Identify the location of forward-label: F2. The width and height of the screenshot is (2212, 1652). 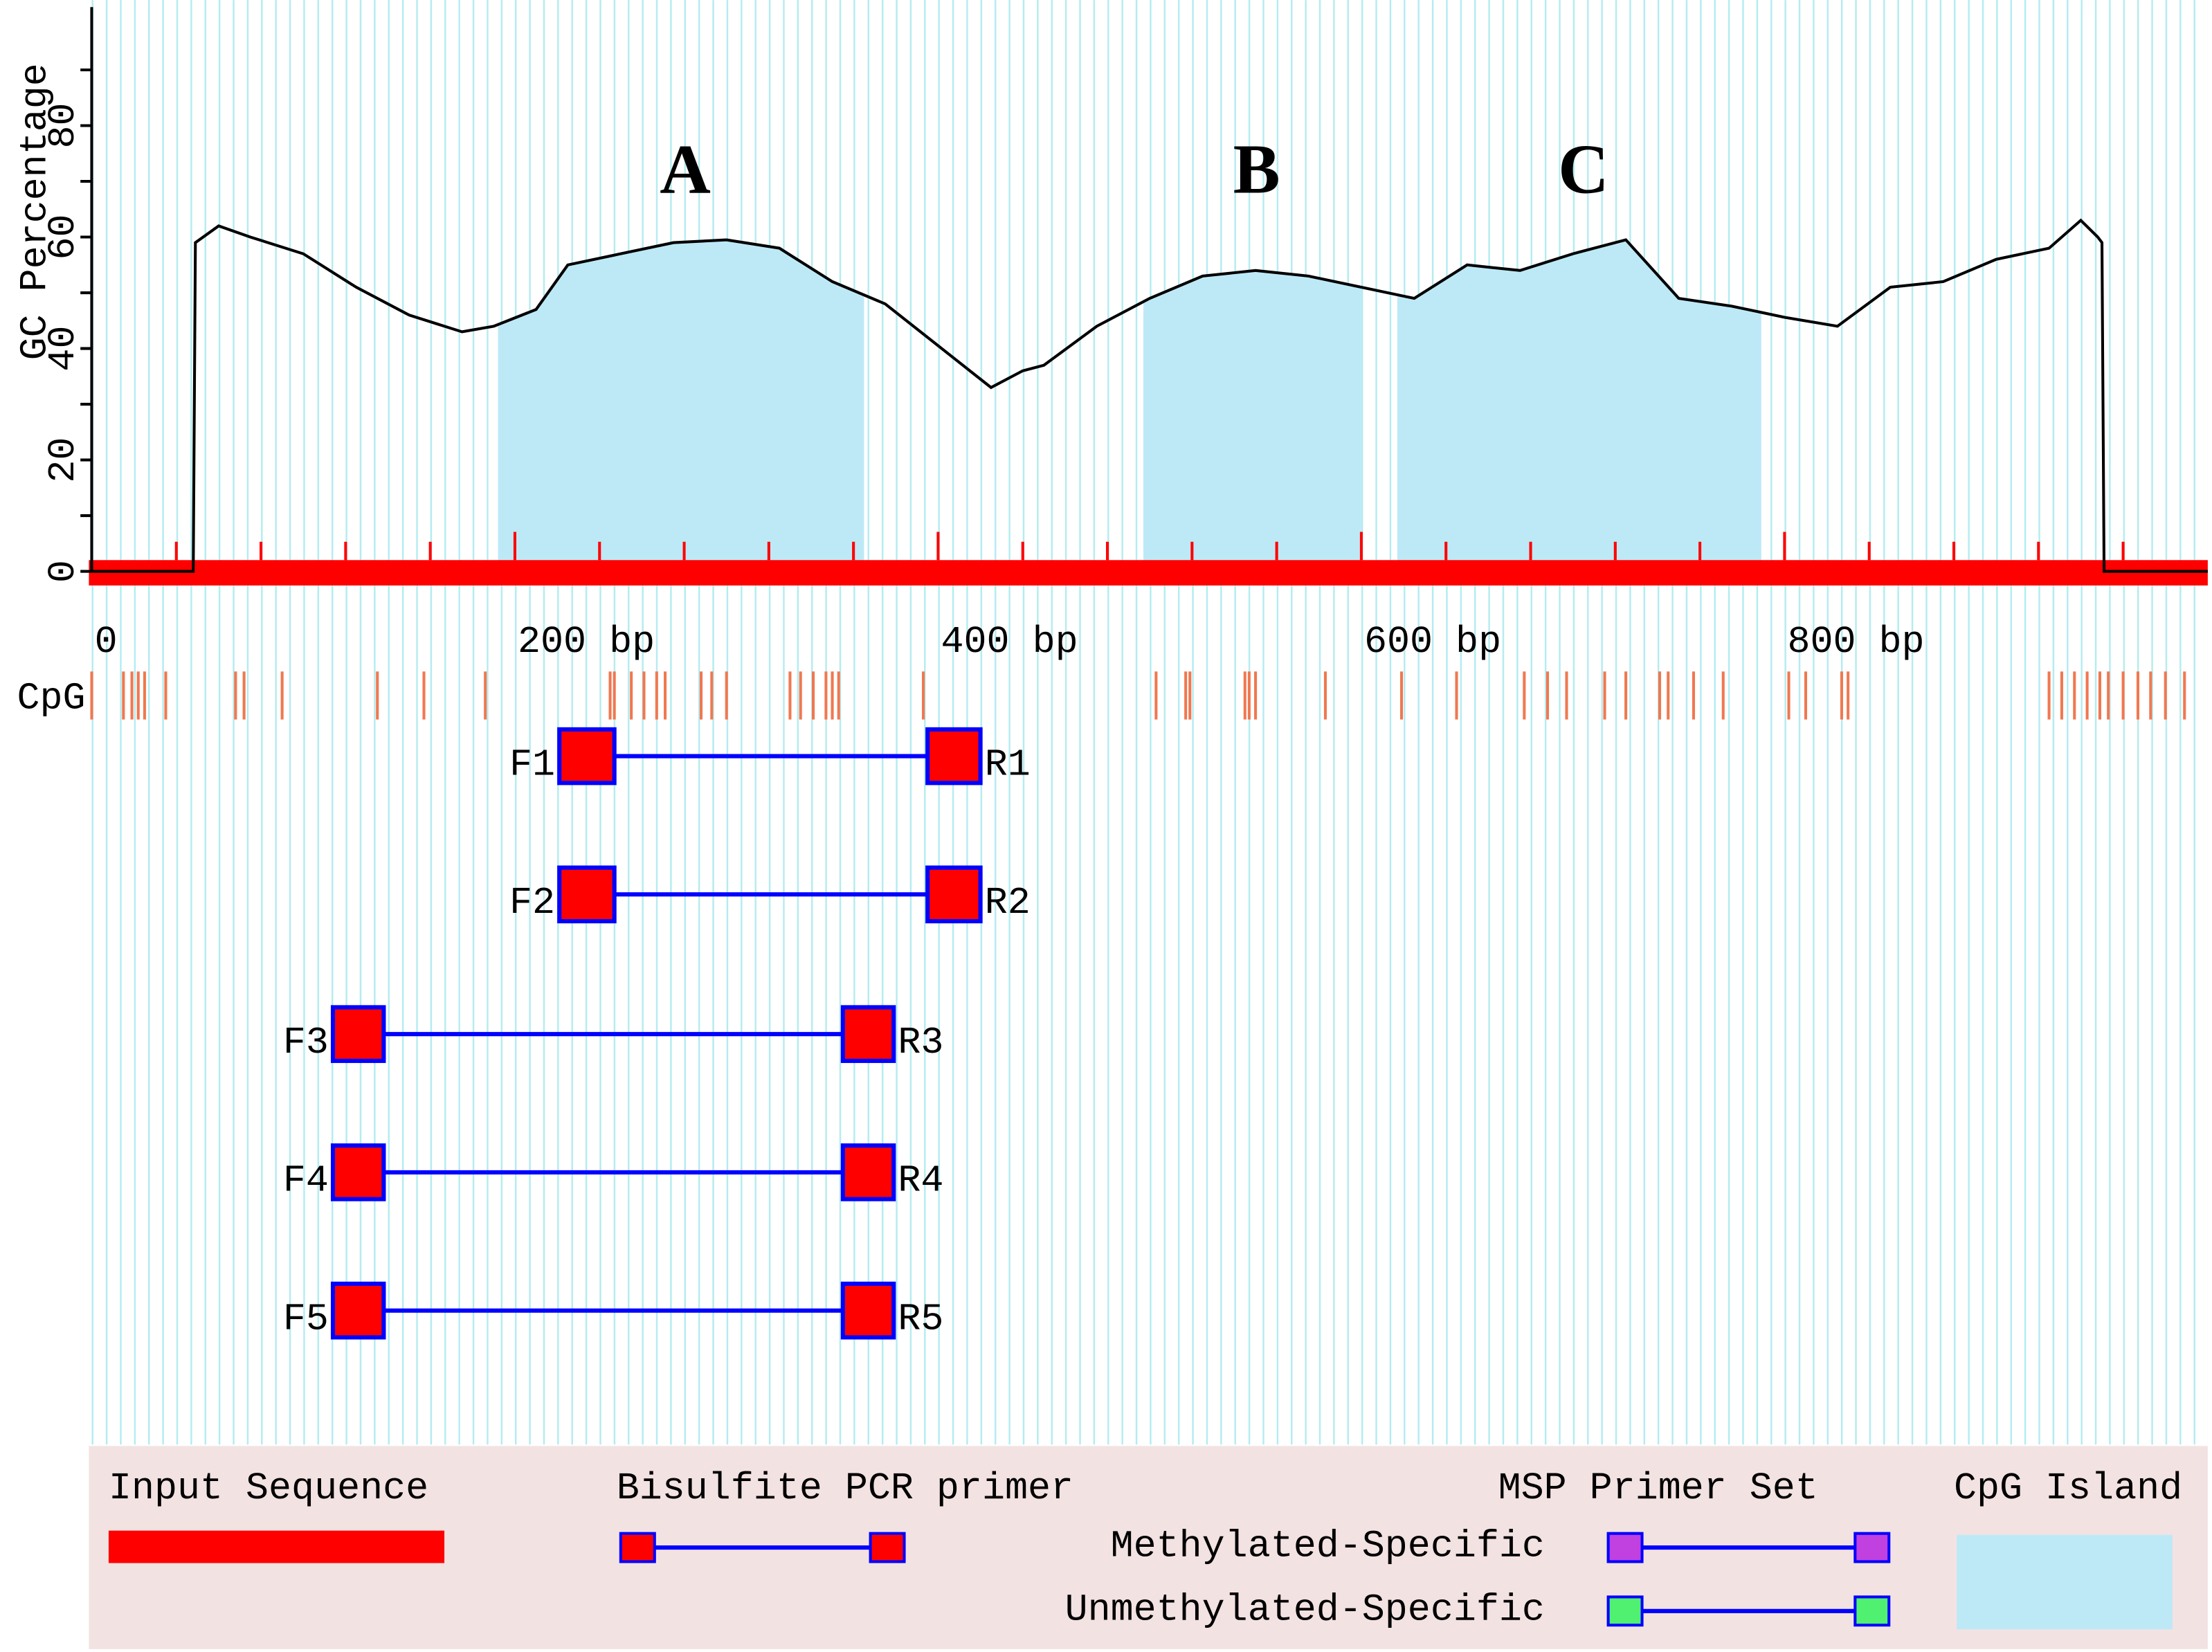
(532, 903).